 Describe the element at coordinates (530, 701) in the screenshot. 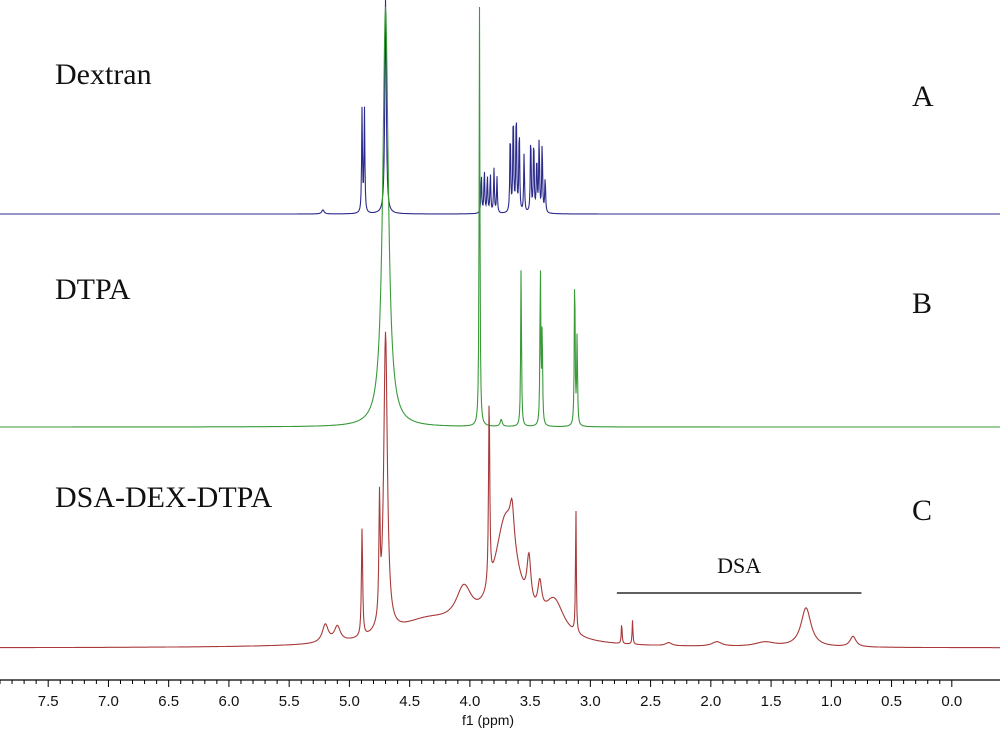

I see `x-tick-label: 3.5` at that location.